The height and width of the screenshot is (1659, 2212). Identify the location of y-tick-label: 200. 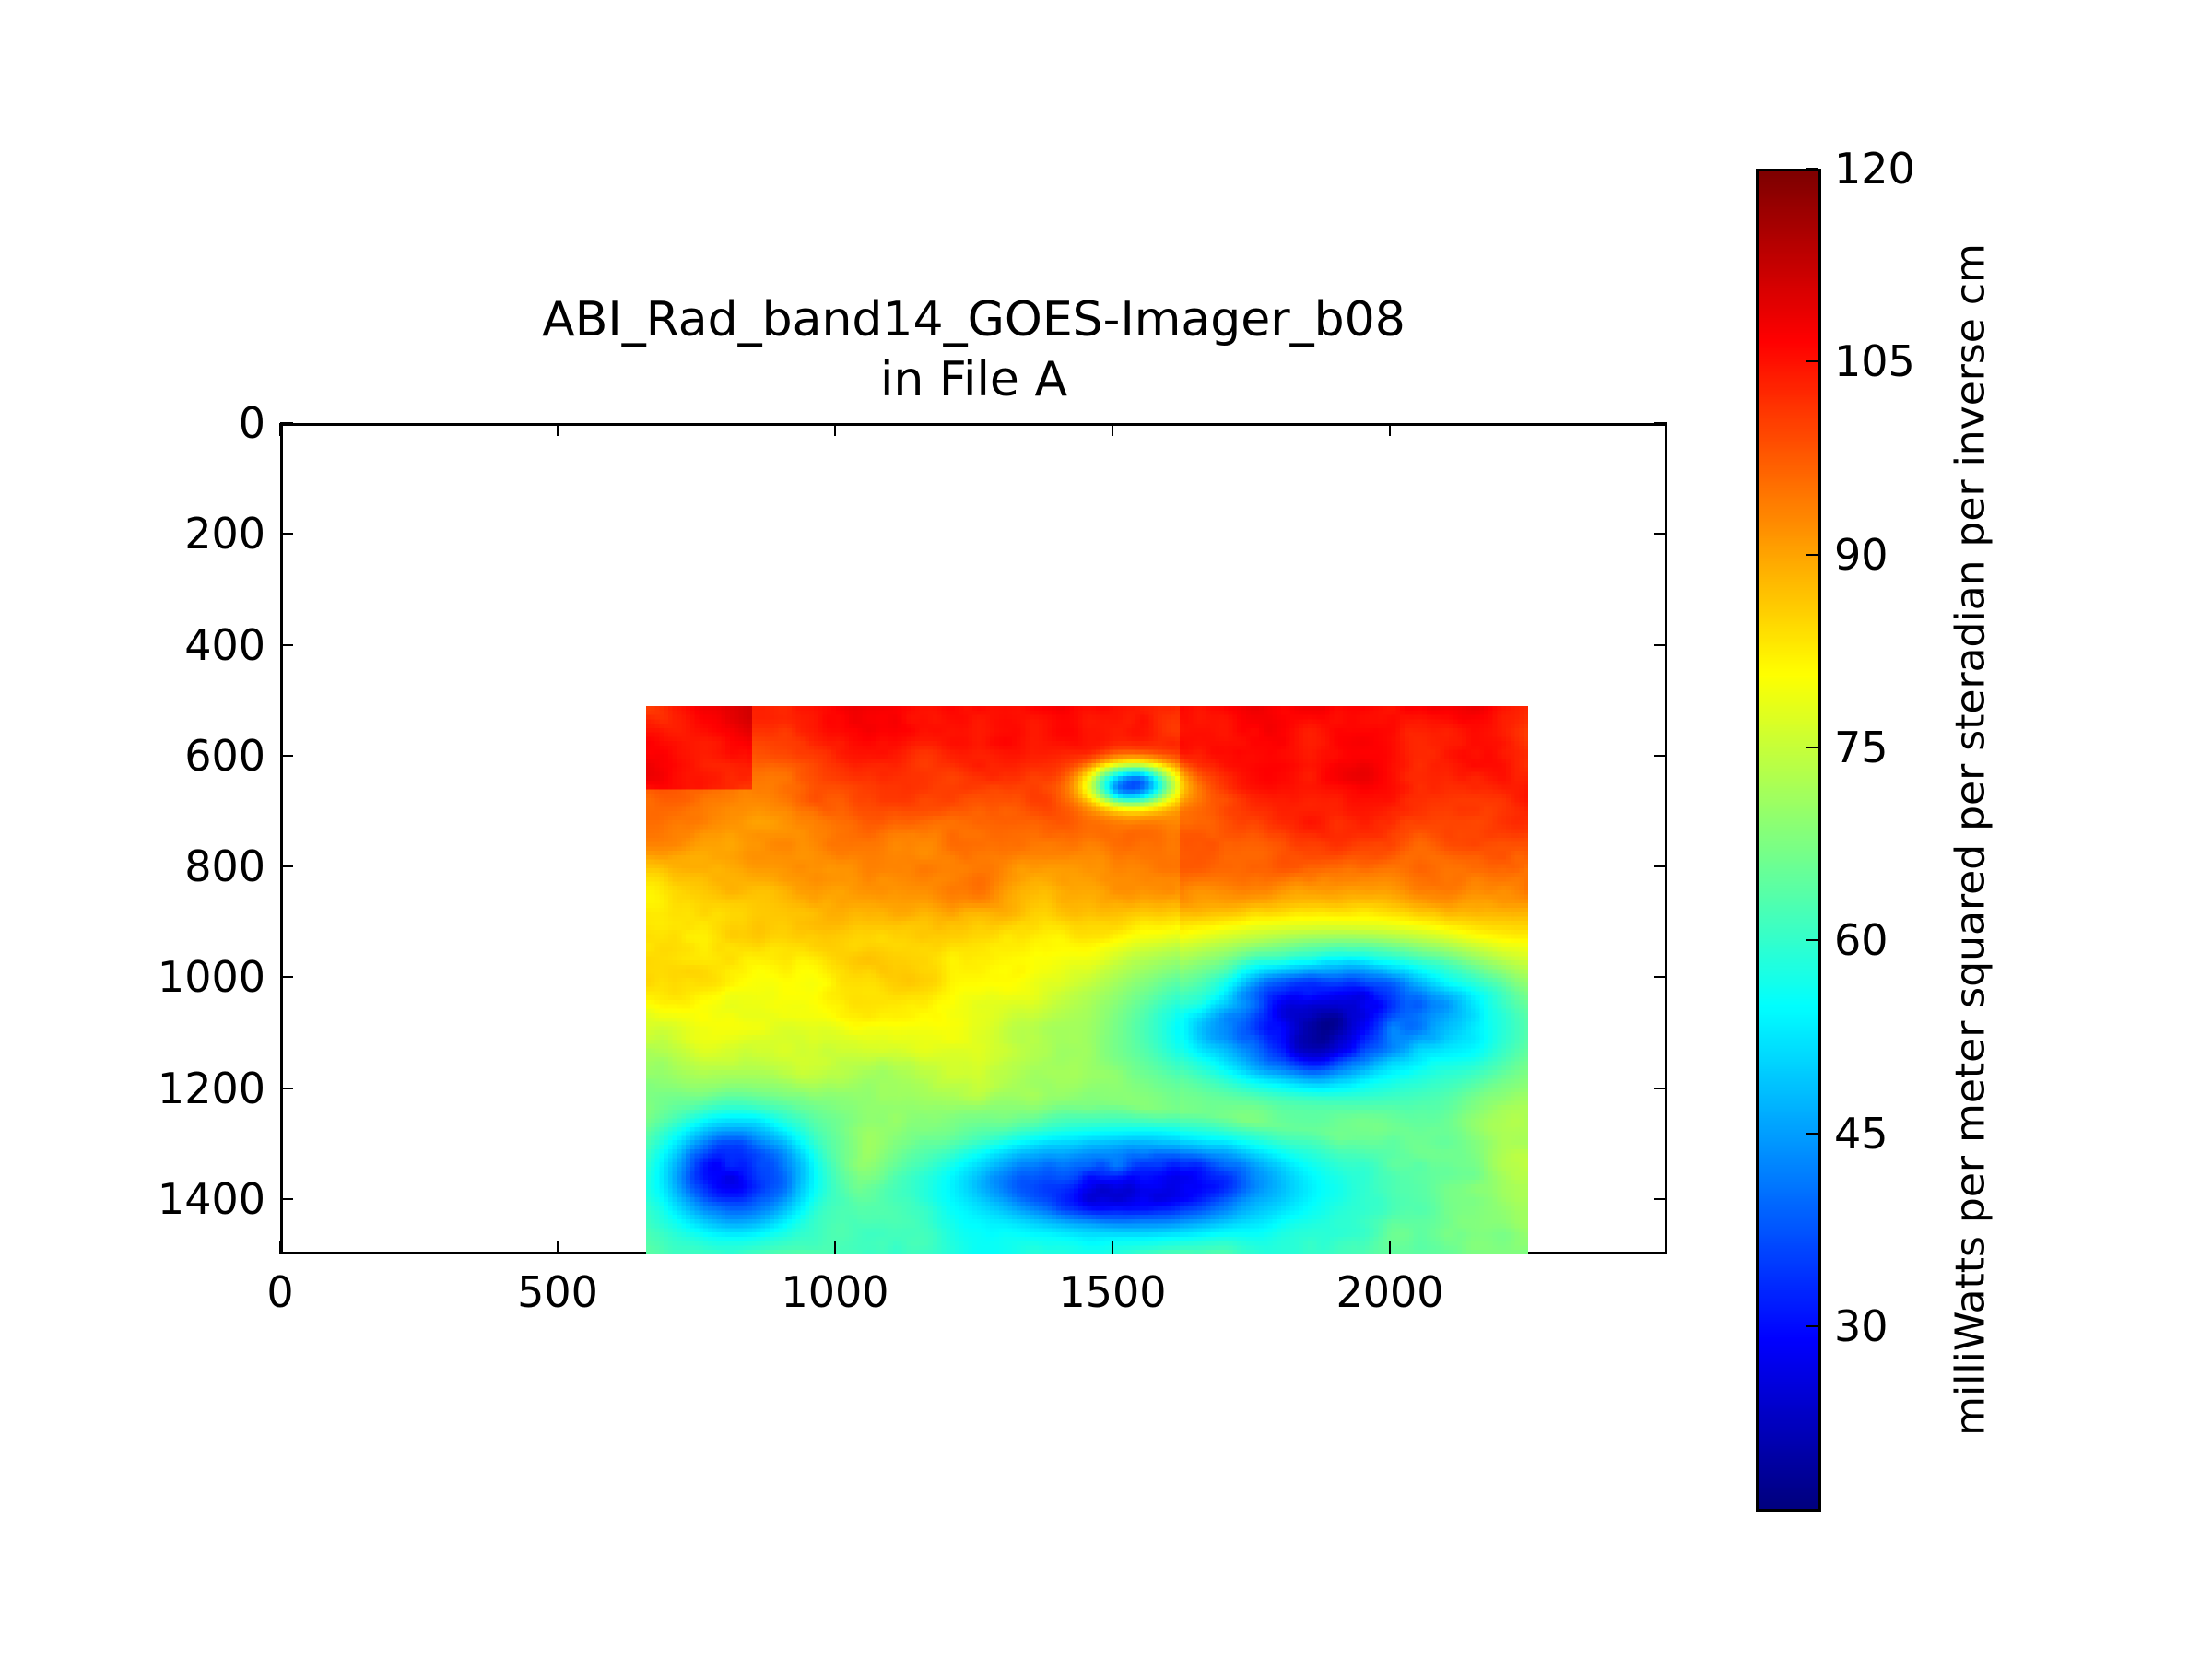
(224, 534).